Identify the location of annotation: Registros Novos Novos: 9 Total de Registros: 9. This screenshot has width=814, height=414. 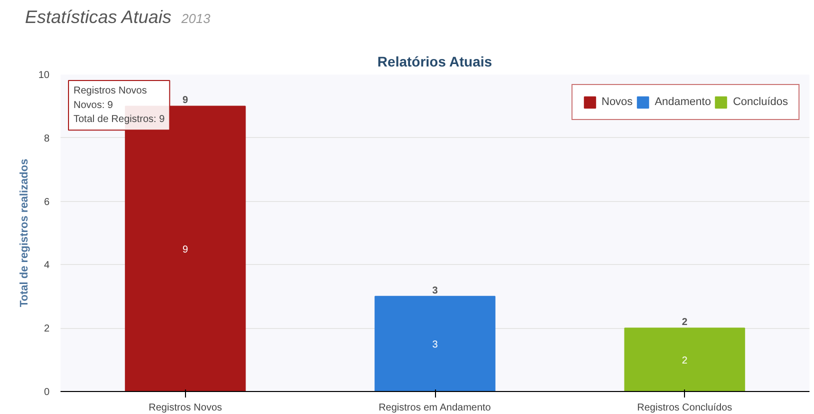
(120, 106).